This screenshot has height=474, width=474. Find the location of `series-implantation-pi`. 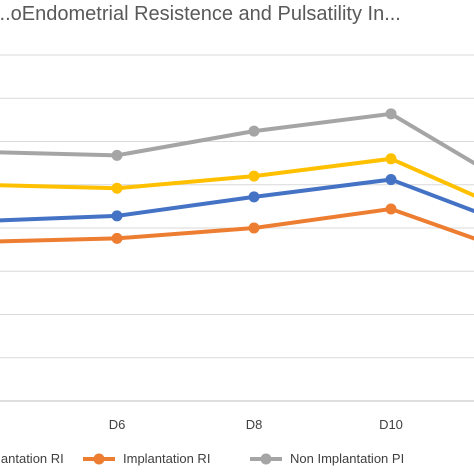

series-implantation-pi is located at coordinates (237, 175).